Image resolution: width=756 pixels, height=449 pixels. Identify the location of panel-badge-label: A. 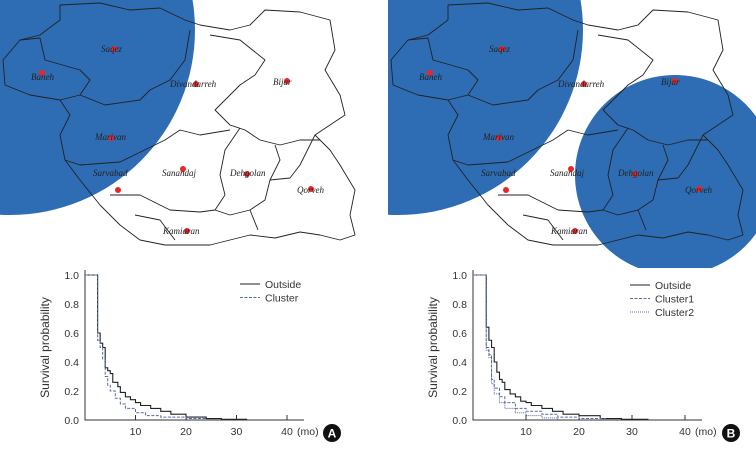
(332, 434).